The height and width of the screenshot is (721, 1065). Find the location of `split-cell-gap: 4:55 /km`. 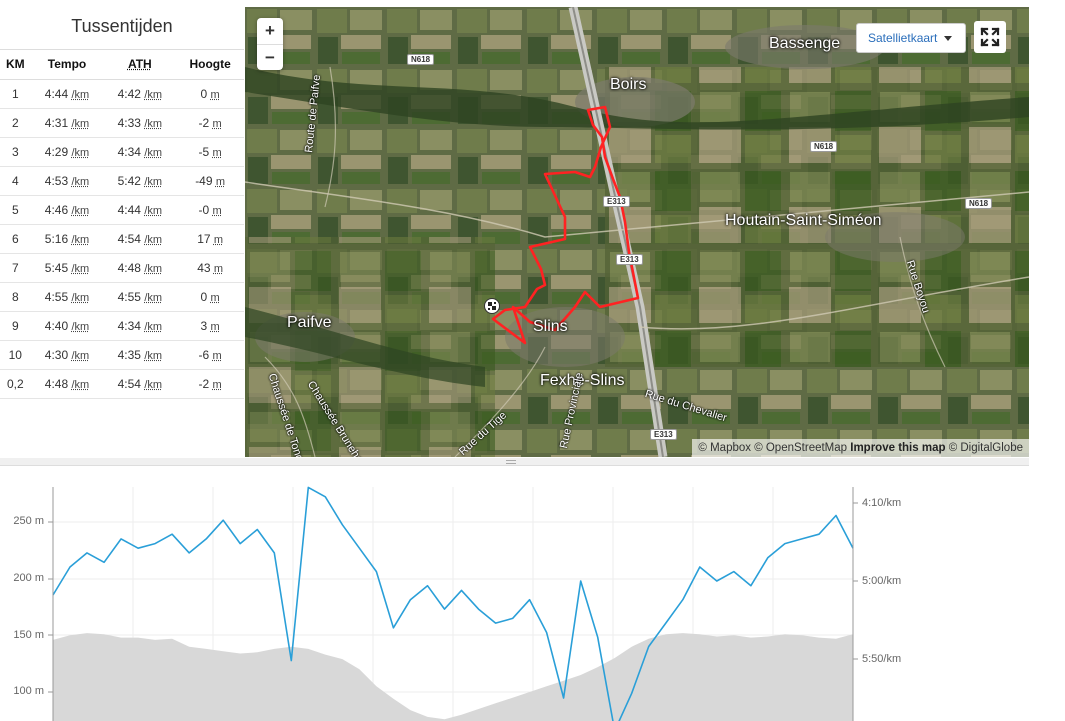

split-cell-gap: 4:55 /km is located at coordinates (140, 297).